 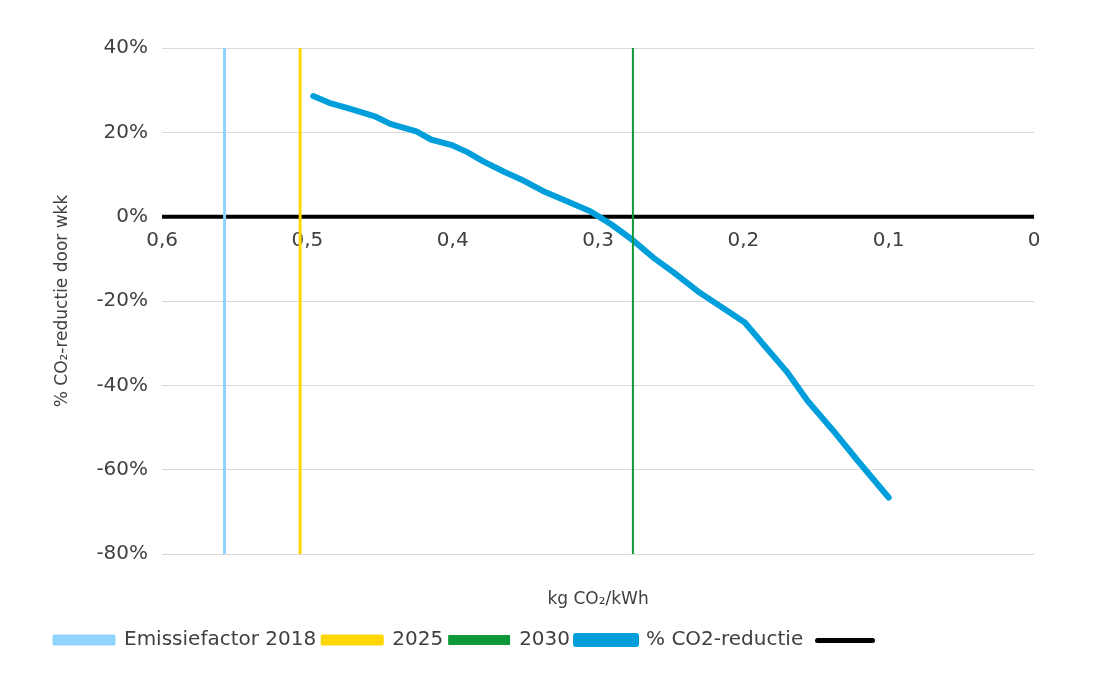 What do you see at coordinates (162, 238) in the screenshot?
I see `x-tick-label: 0,6` at bounding box center [162, 238].